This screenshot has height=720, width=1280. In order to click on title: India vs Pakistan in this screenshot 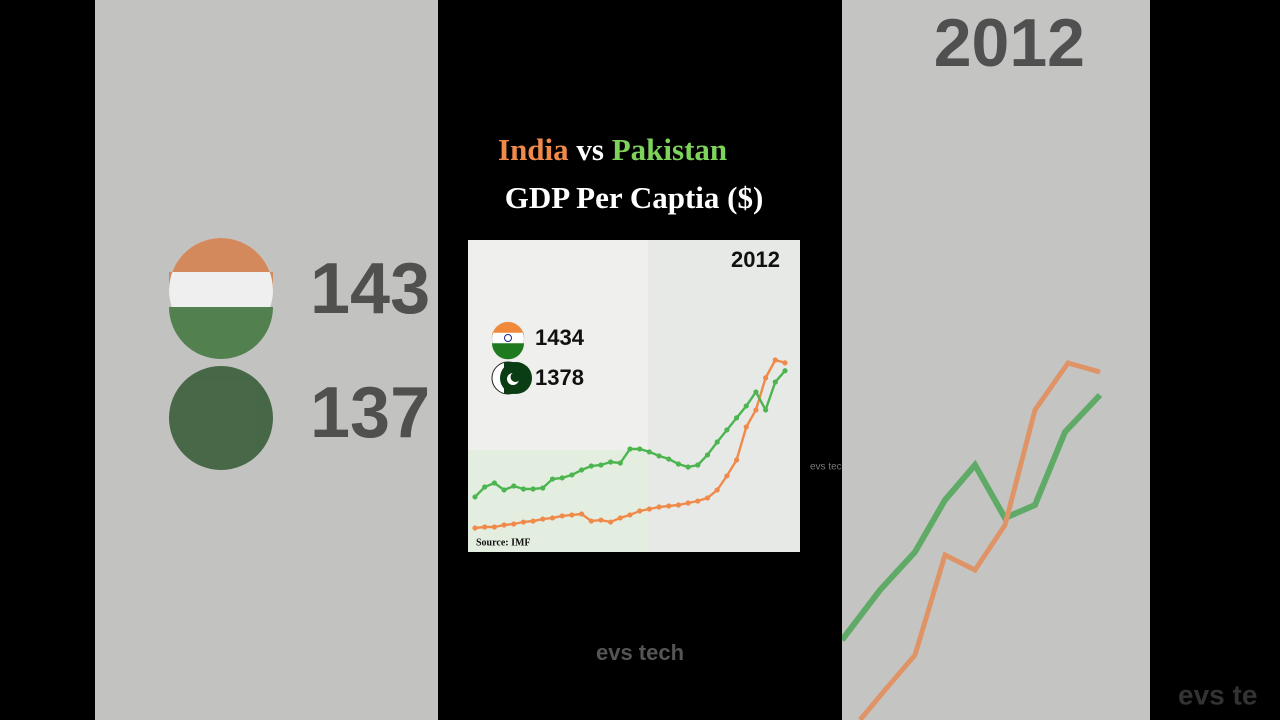, I will do `click(612, 149)`.